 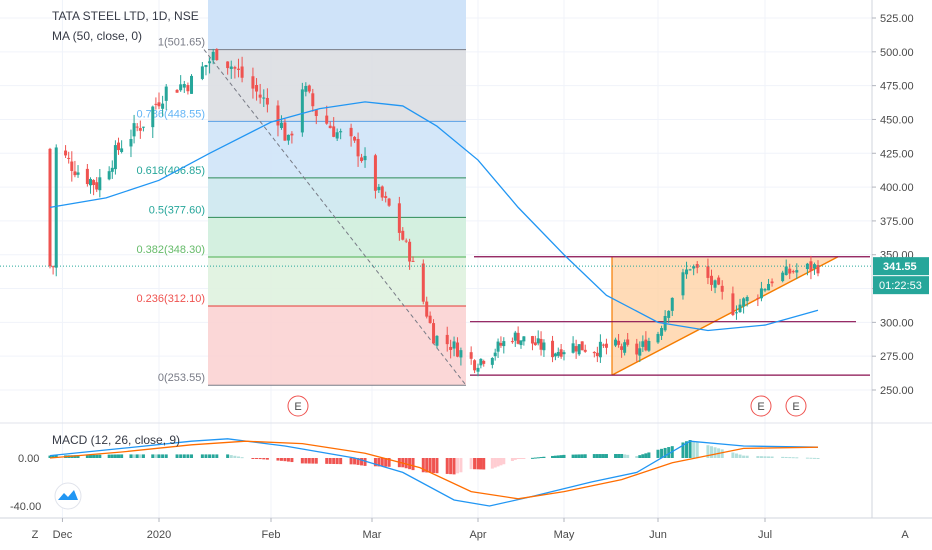 I want to click on fib-level-label: 0.786(448.55), so click(x=171, y=114).